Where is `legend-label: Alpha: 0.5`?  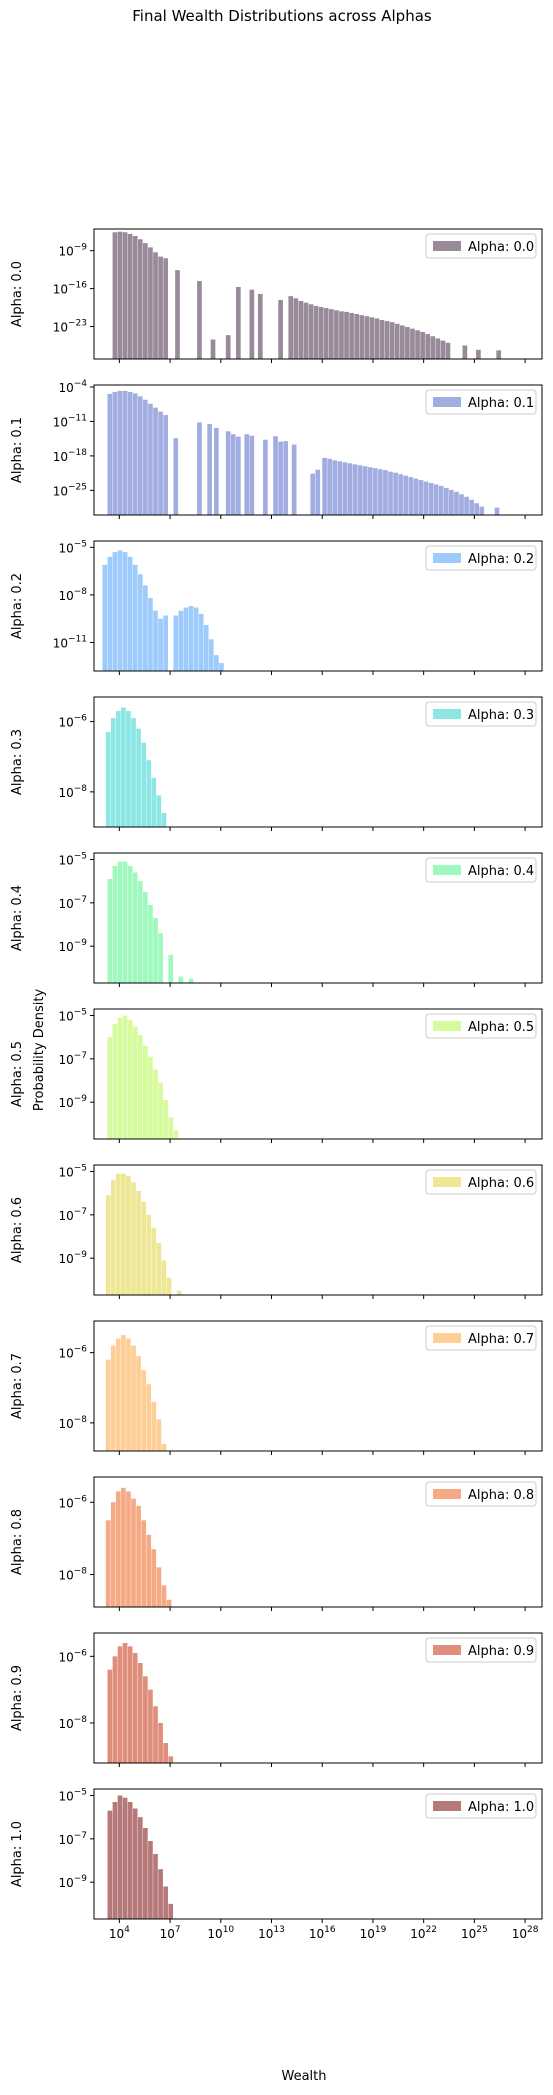 legend-label: Alpha: 0.5 is located at coordinates (501, 1027).